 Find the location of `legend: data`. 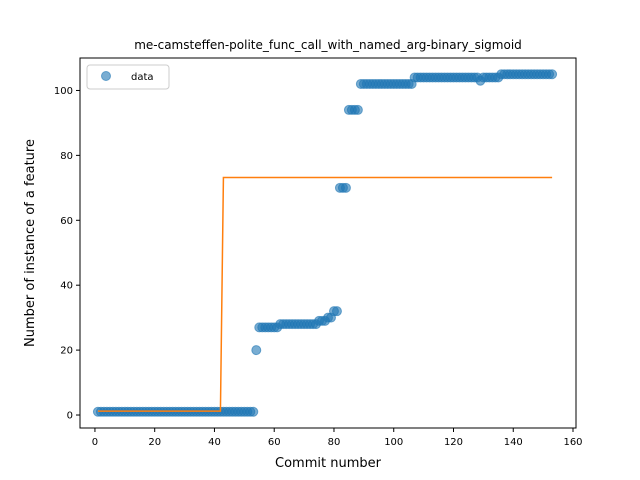

legend: data is located at coordinates (128, 77).